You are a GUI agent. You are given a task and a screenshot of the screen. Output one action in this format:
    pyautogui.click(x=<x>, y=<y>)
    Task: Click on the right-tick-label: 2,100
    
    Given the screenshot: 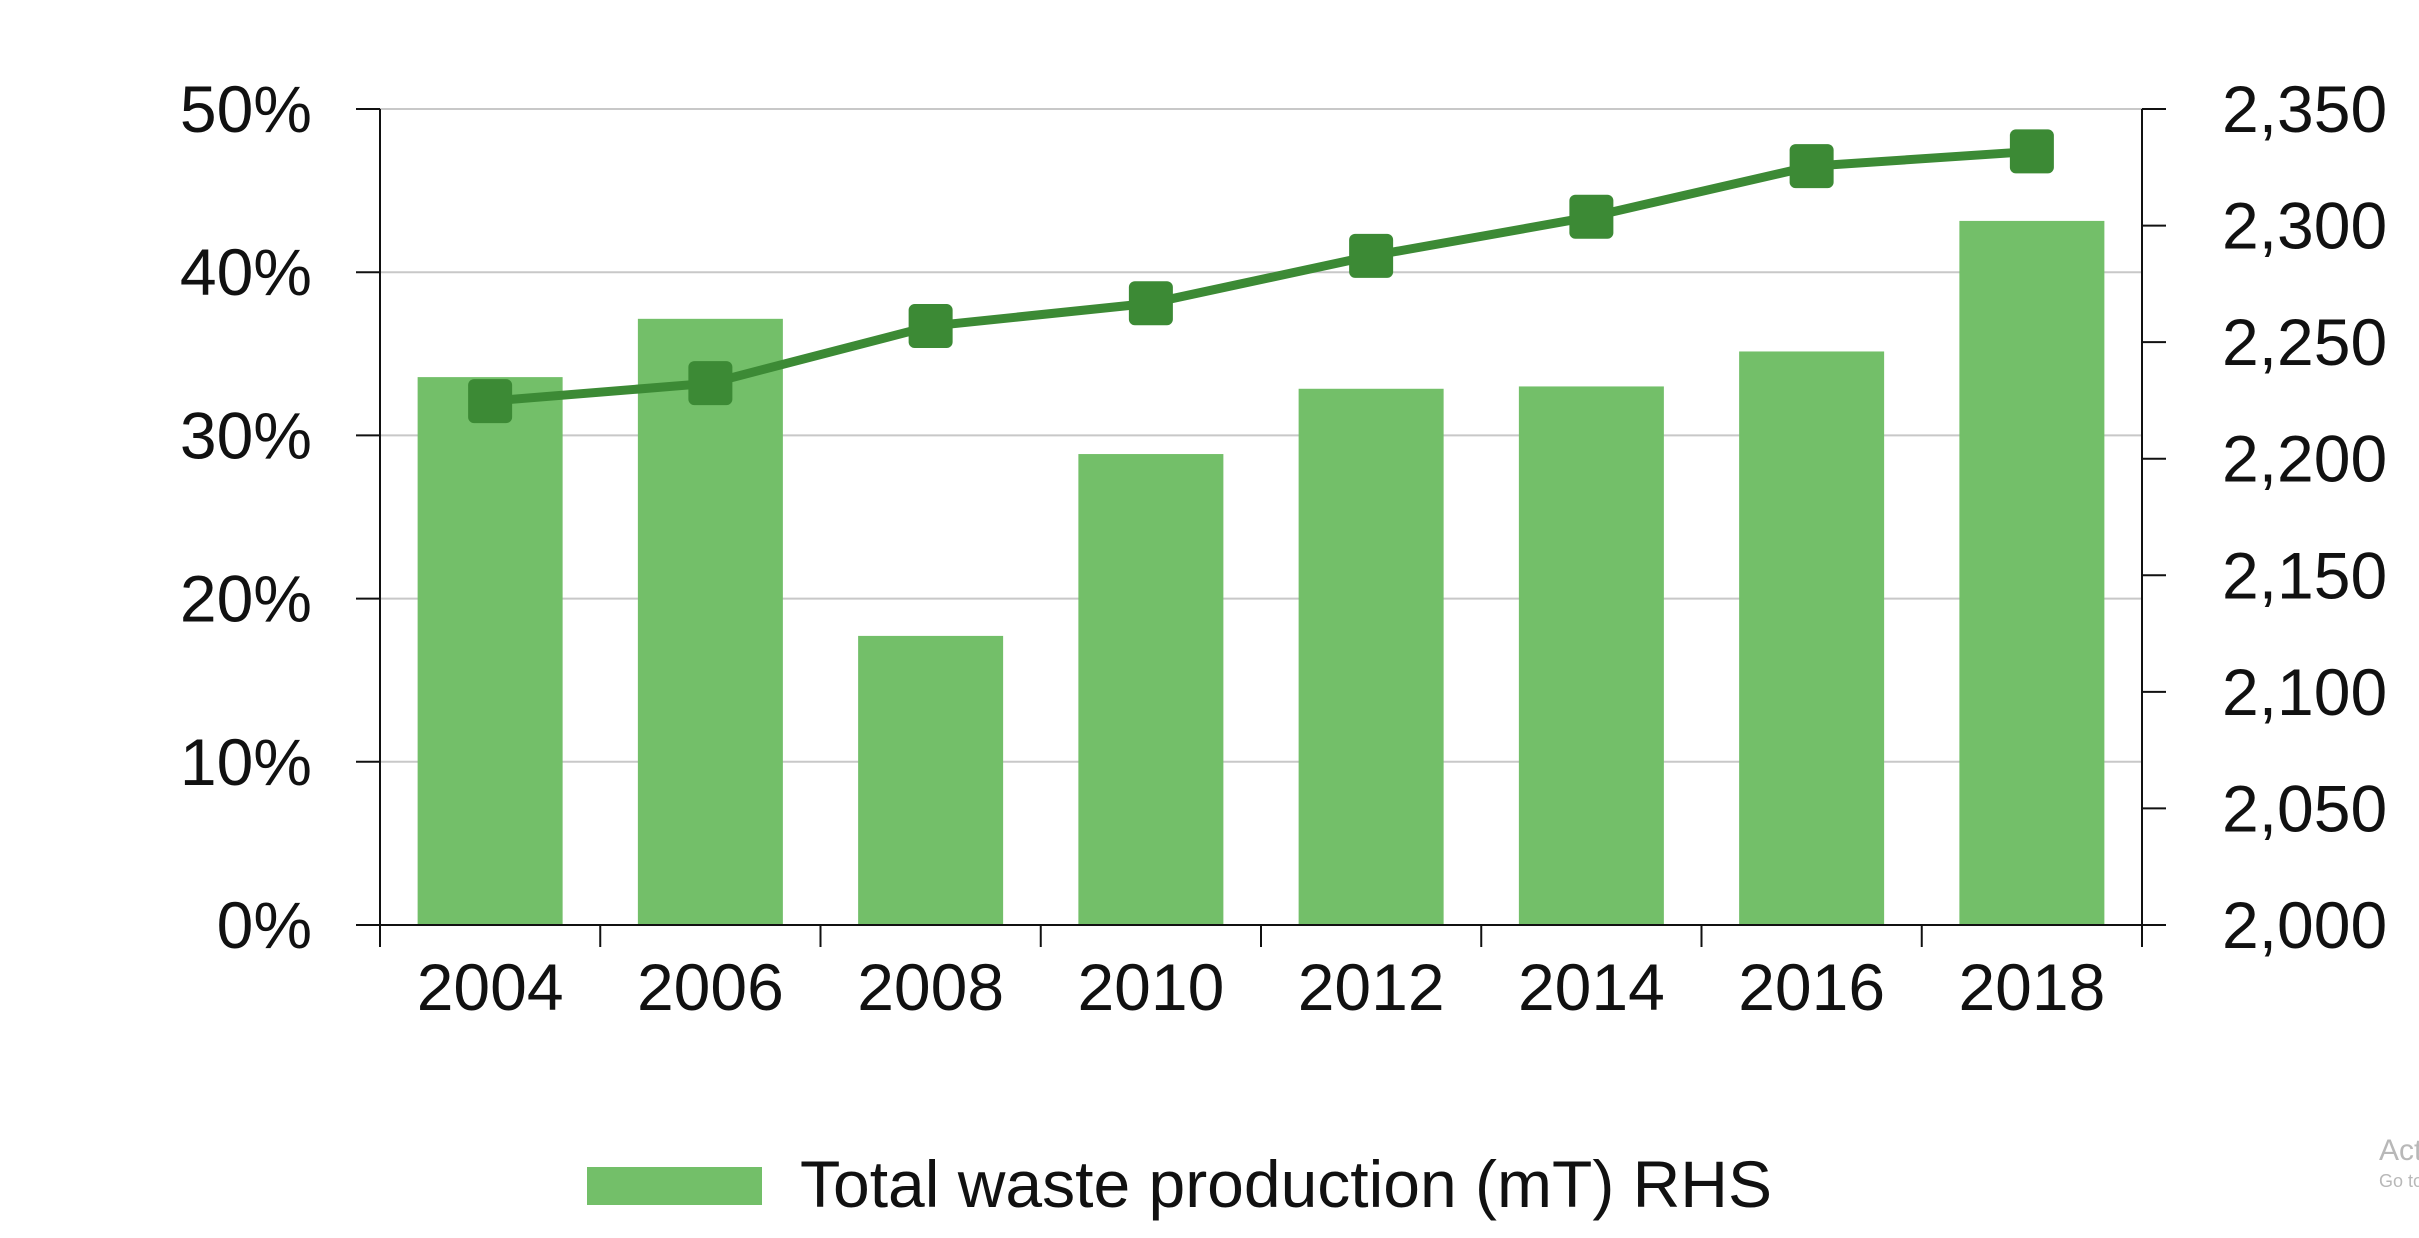 What is the action you would take?
    pyautogui.click(x=2304, y=692)
    